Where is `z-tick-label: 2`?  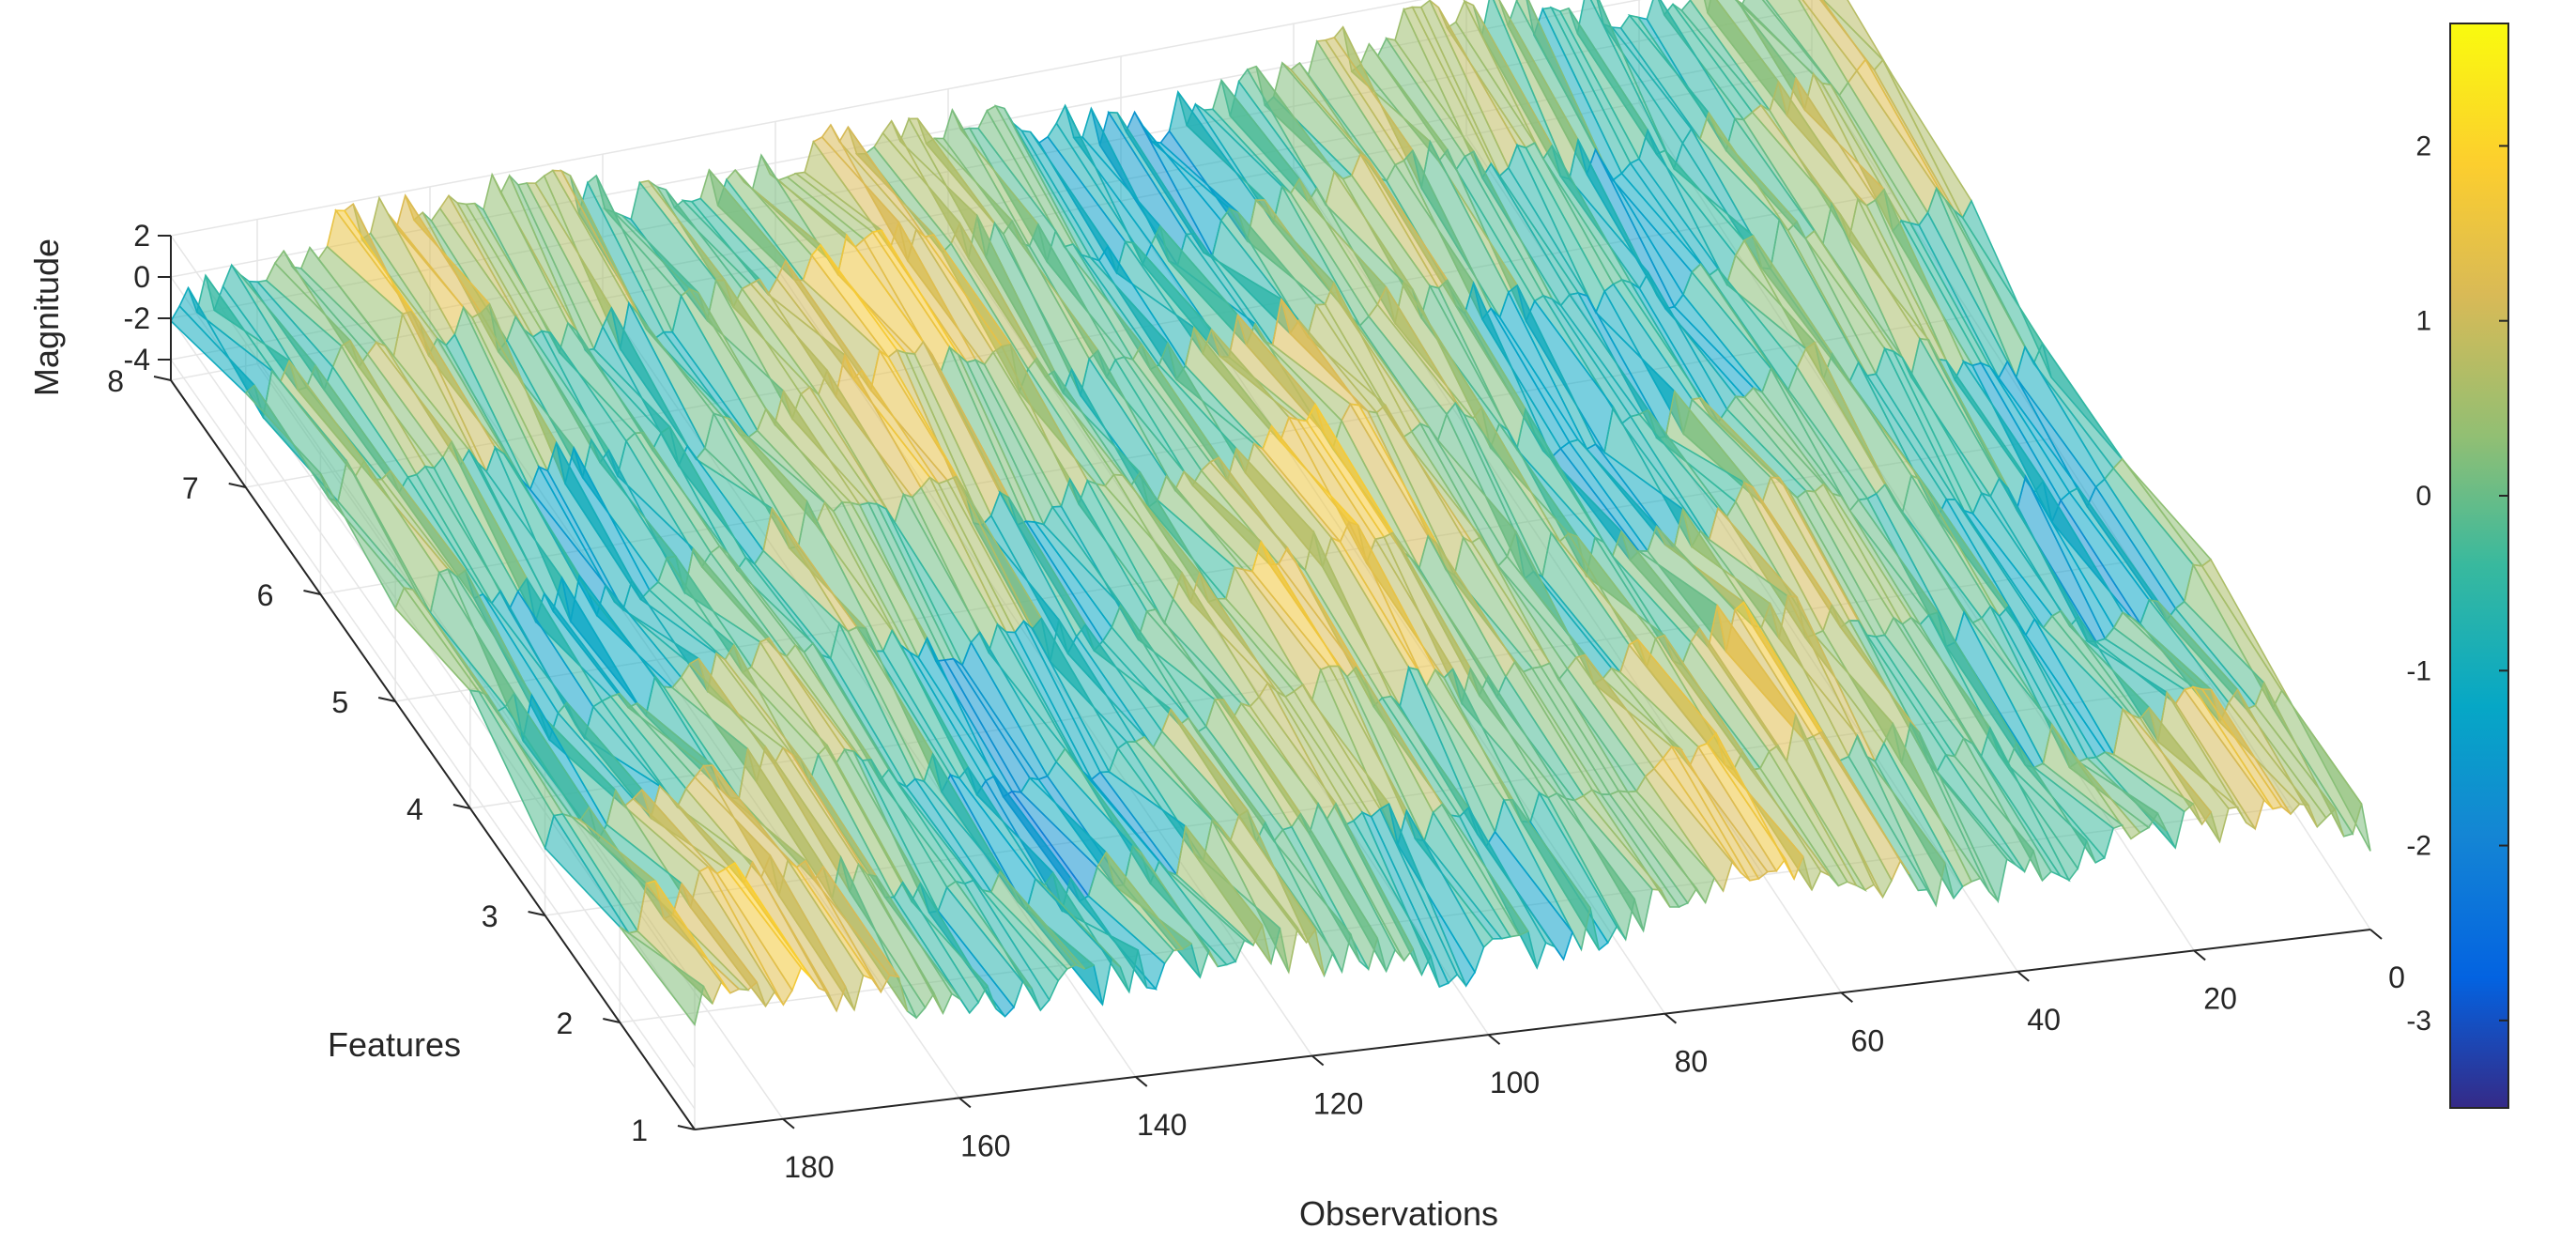
z-tick-label: 2 is located at coordinates (141, 236).